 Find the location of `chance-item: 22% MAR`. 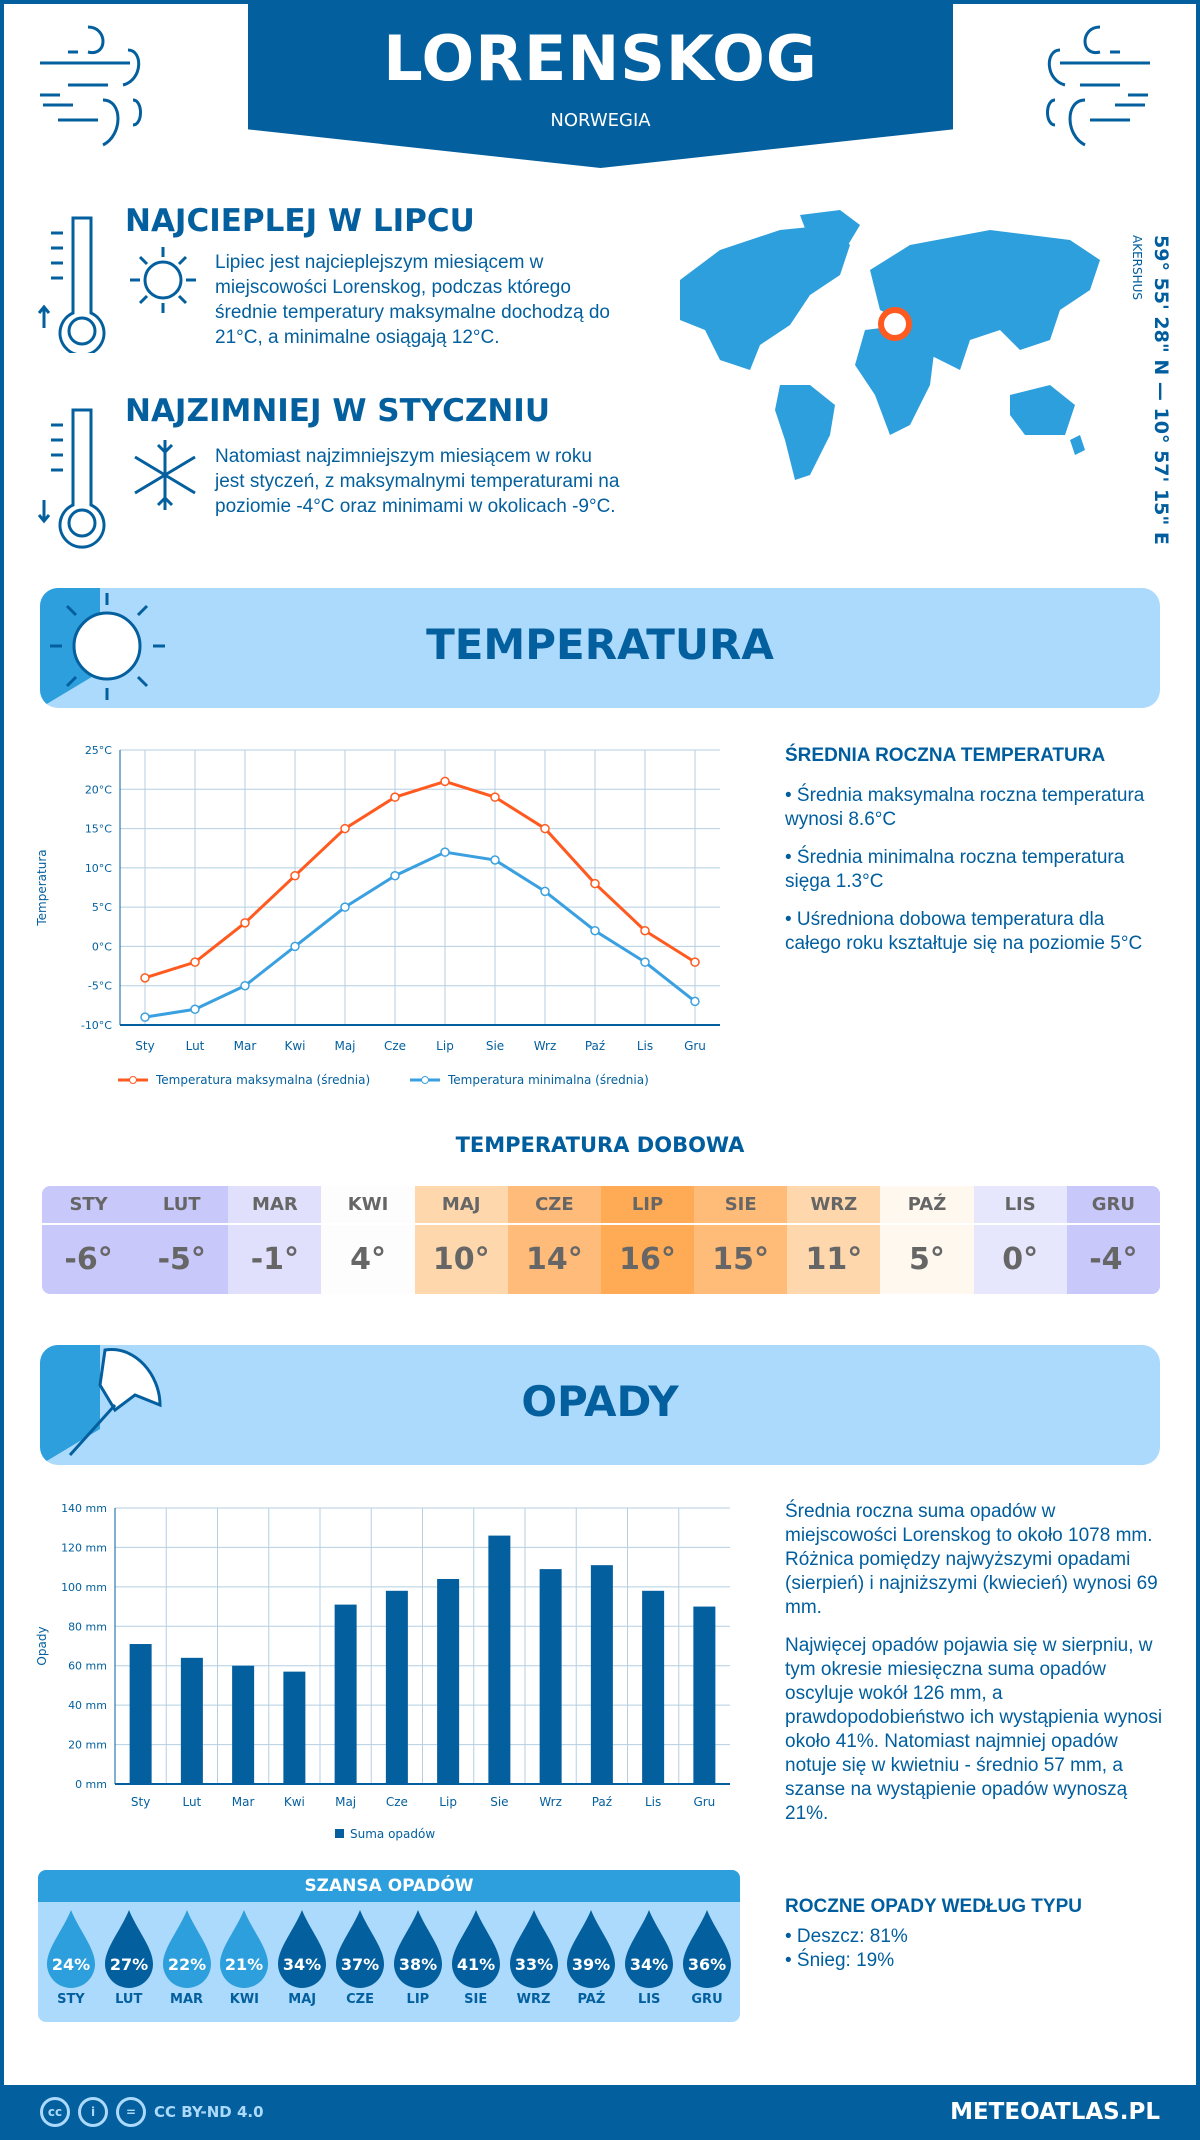

chance-item: 22% MAR is located at coordinates (187, 1957).